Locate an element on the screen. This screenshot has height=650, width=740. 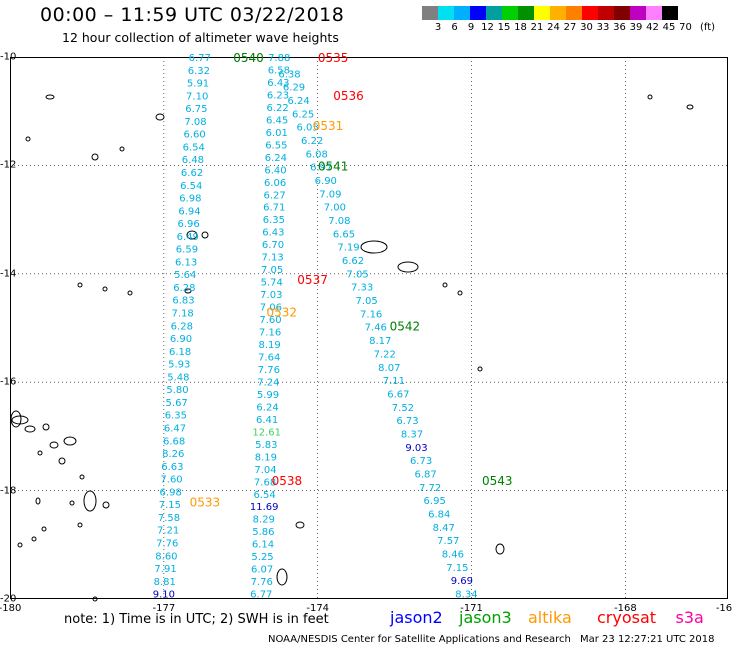
wave-height-value: 5.67 is located at coordinates (177, 403).